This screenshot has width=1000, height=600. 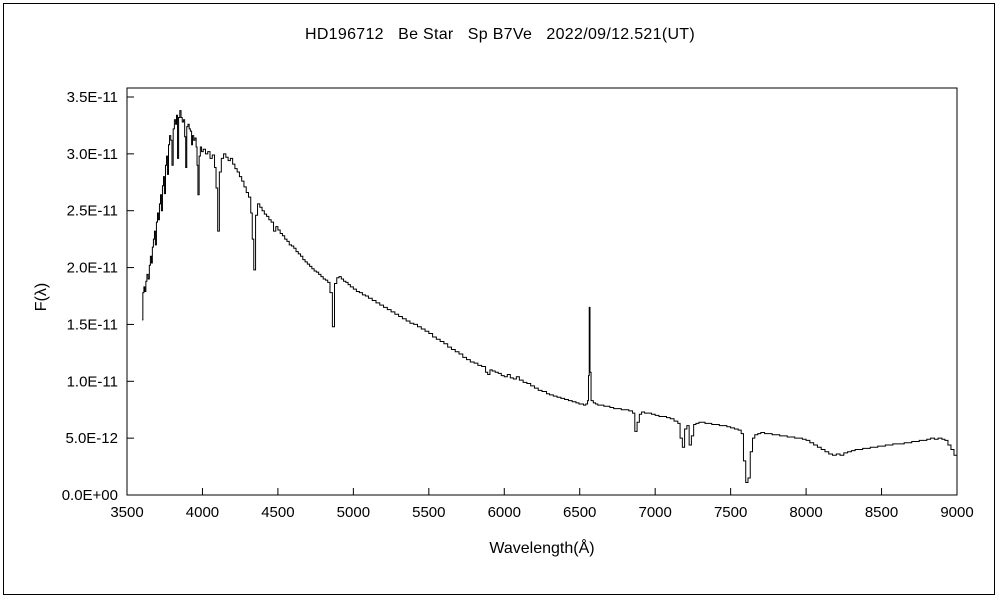 I want to click on y-axis-label: F(λ), so click(x=41, y=297).